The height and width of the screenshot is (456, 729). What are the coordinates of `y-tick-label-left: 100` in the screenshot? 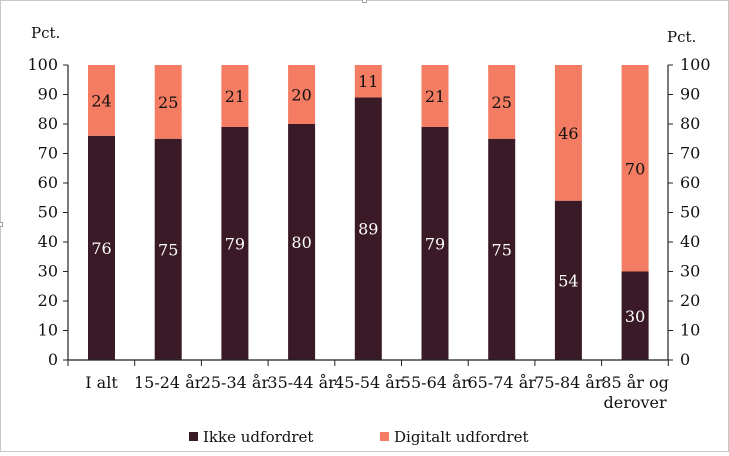 It's located at (42, 64).